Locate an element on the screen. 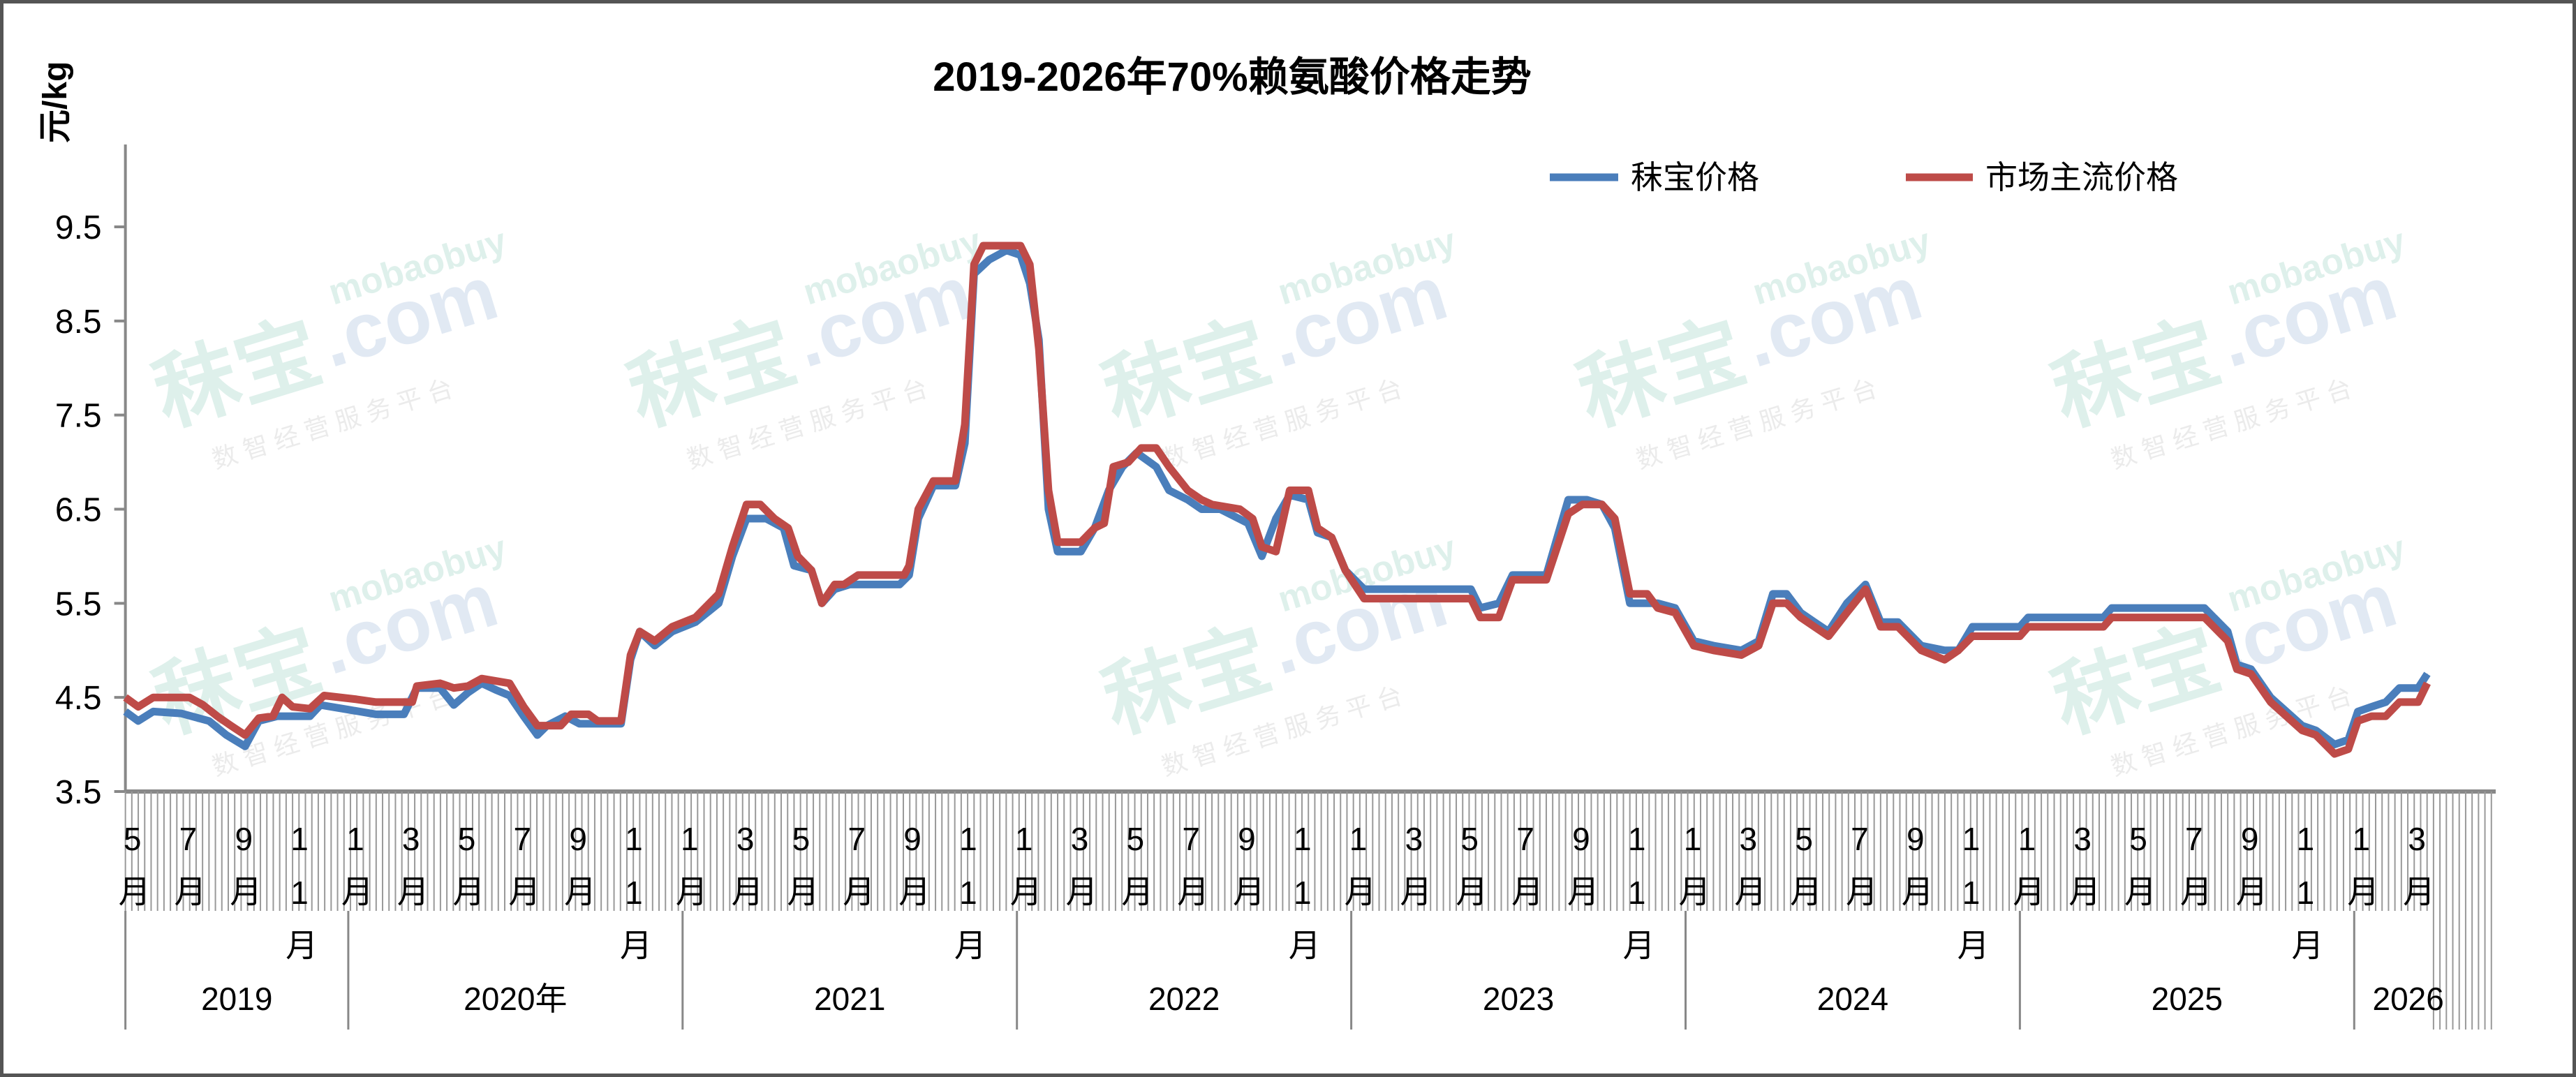 The image size is (2576, 1077). year-label: 2025 is located at coordinates (2187, 999).